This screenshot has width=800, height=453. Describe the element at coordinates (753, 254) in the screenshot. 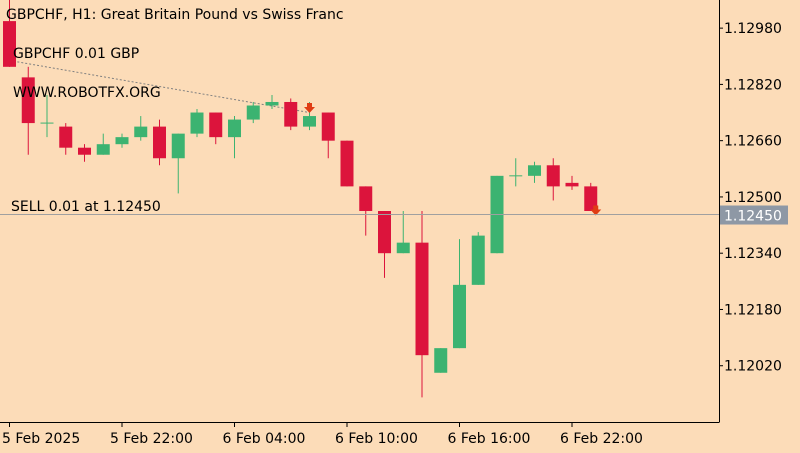

I see `y-tick-label: 1.12340` at that location.